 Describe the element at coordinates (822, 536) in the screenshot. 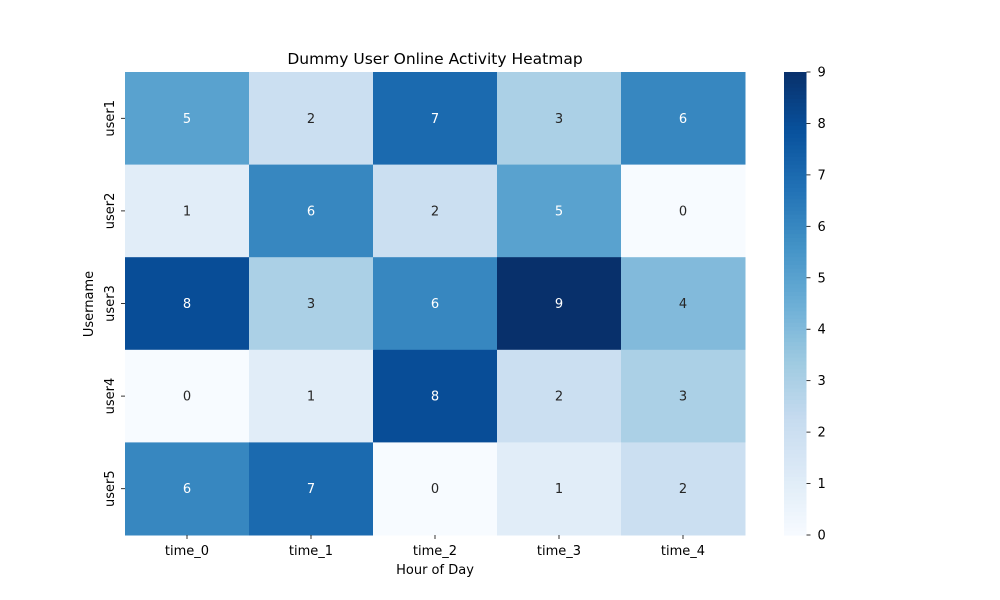

I see `colorbar-tick-label: 0` at that location.